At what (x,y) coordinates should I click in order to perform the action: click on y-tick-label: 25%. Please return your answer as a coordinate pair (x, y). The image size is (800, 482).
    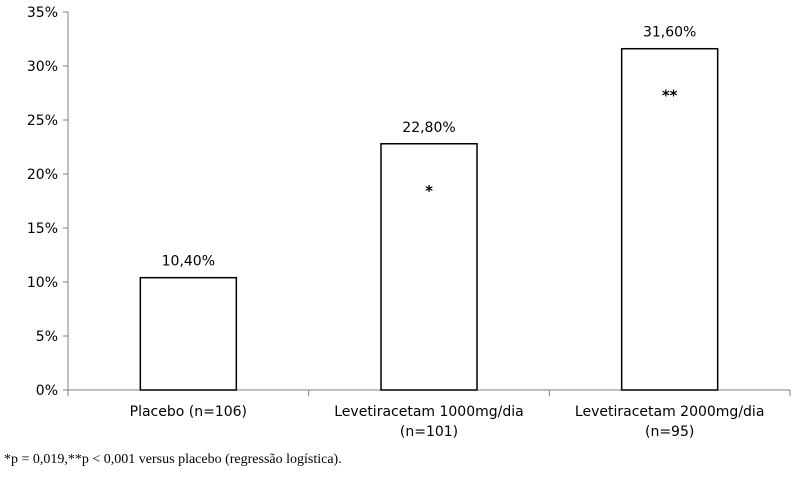
    Looking at the image, I should click on (42, 121).